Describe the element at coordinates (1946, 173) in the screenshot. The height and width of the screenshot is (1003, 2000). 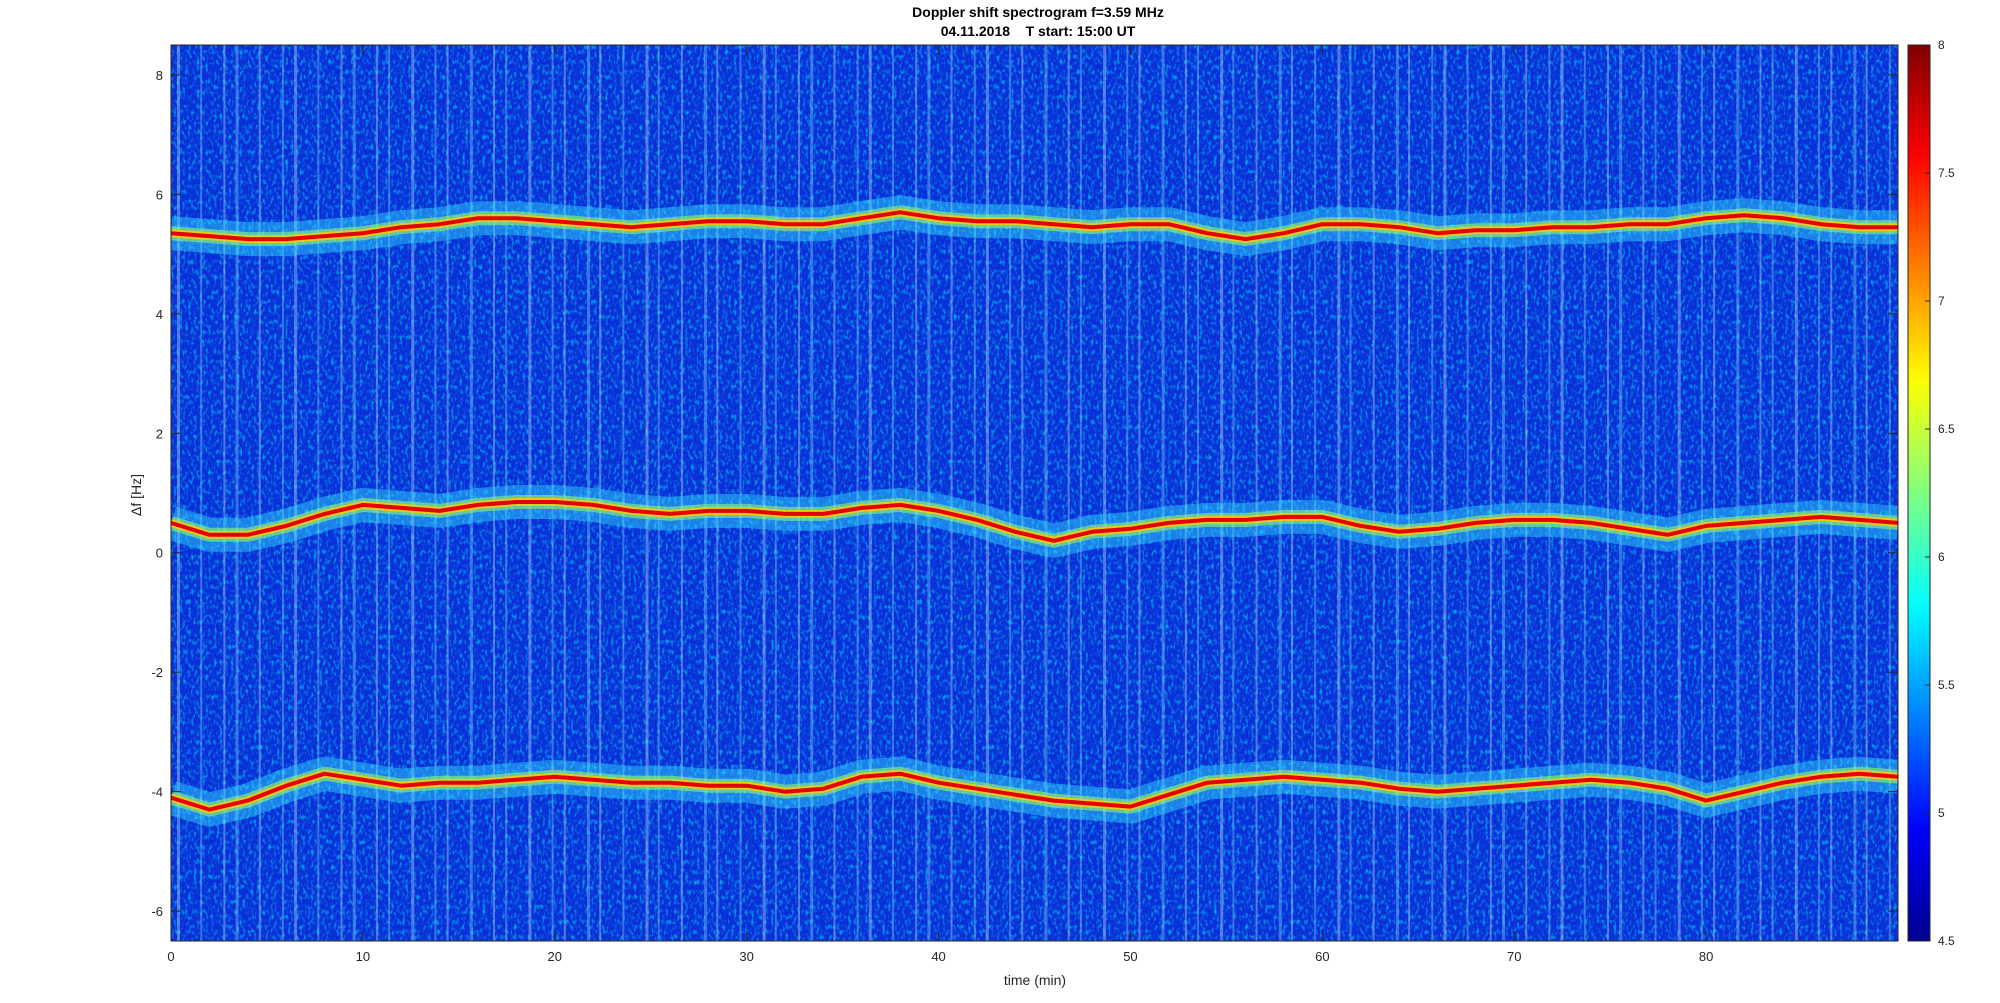
I see `colorbar-tick-label: 7.5` at that location.